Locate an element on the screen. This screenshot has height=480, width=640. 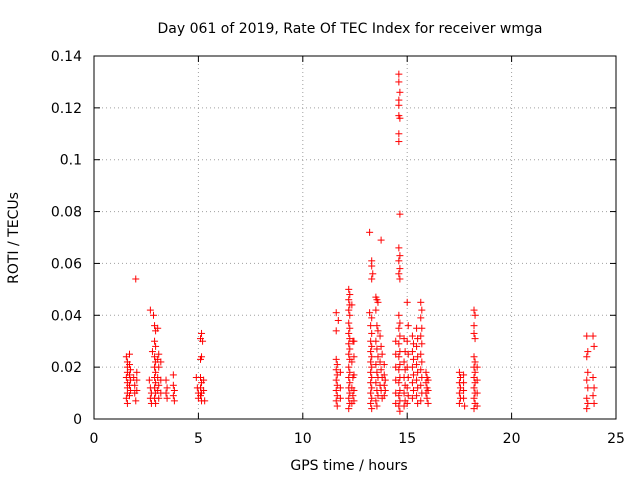
x-tick-label: 10 is located at coordinates (303, 439).